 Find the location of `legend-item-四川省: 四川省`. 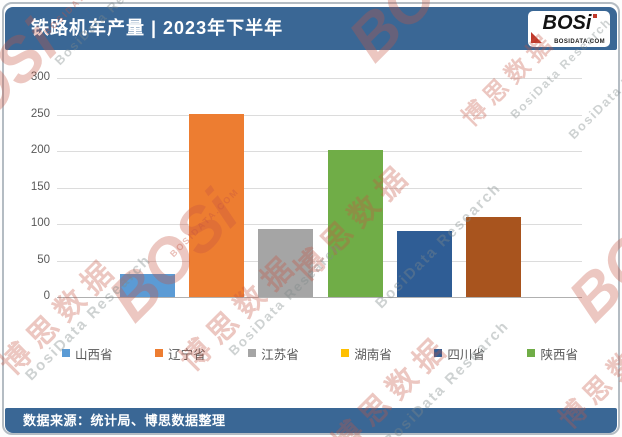

legend-item-四川省: 四川省 is located at coordinates (459, 353).